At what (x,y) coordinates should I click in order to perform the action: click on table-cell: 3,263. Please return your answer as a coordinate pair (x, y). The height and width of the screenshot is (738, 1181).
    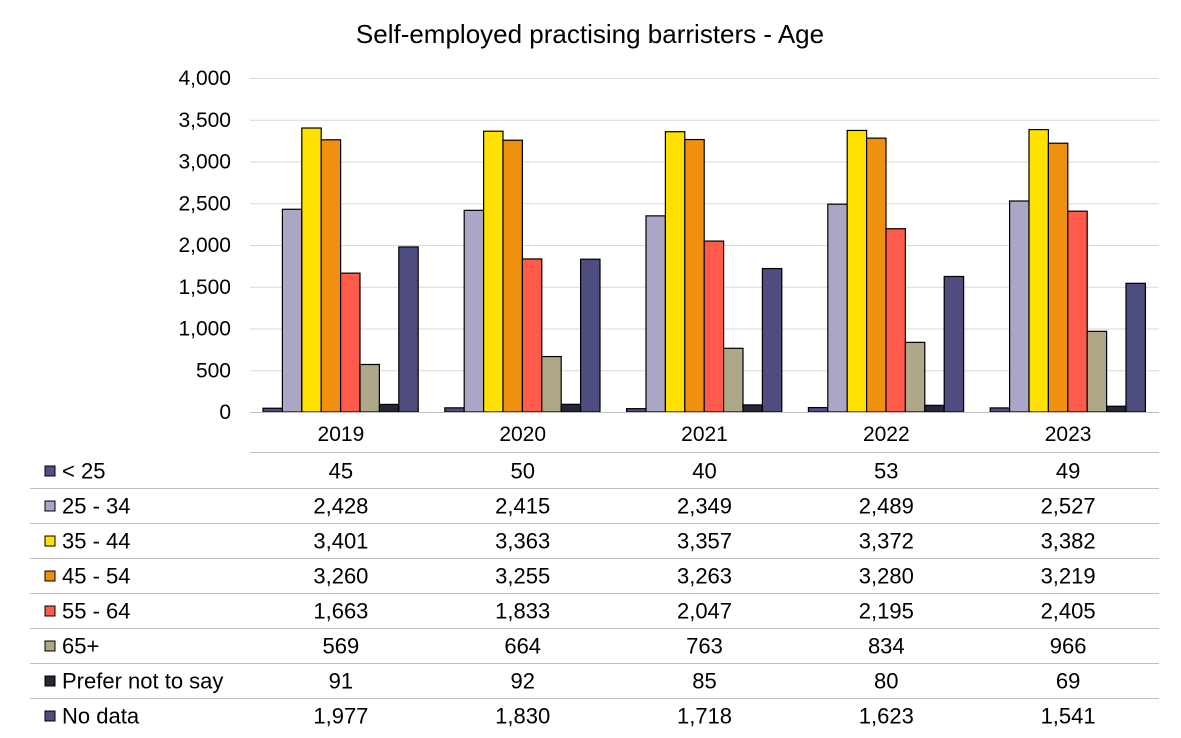
    Looking at the image, I should click on (704, 576).